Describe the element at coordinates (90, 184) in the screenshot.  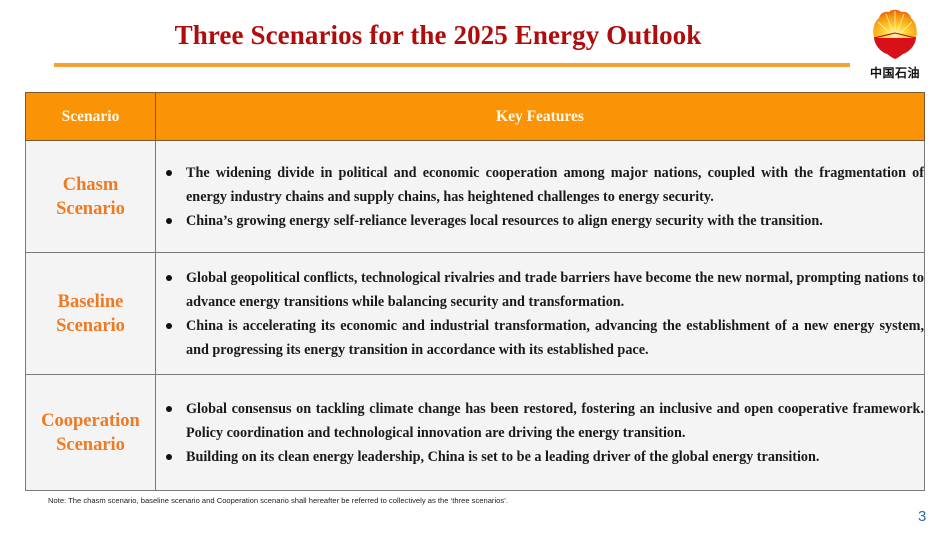
I see `scenario-name-line1: Chasm` at that location.